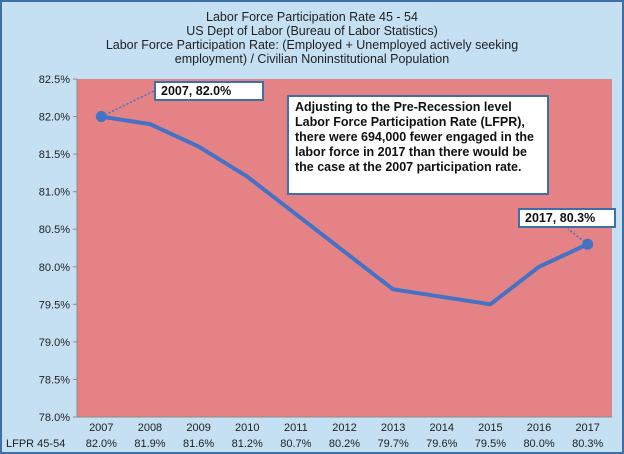  What do you see at coordinates (209, 91) in the screenshot?
I see `callout-2007: 2007, 82.0%` at bounding box center [209, 91].